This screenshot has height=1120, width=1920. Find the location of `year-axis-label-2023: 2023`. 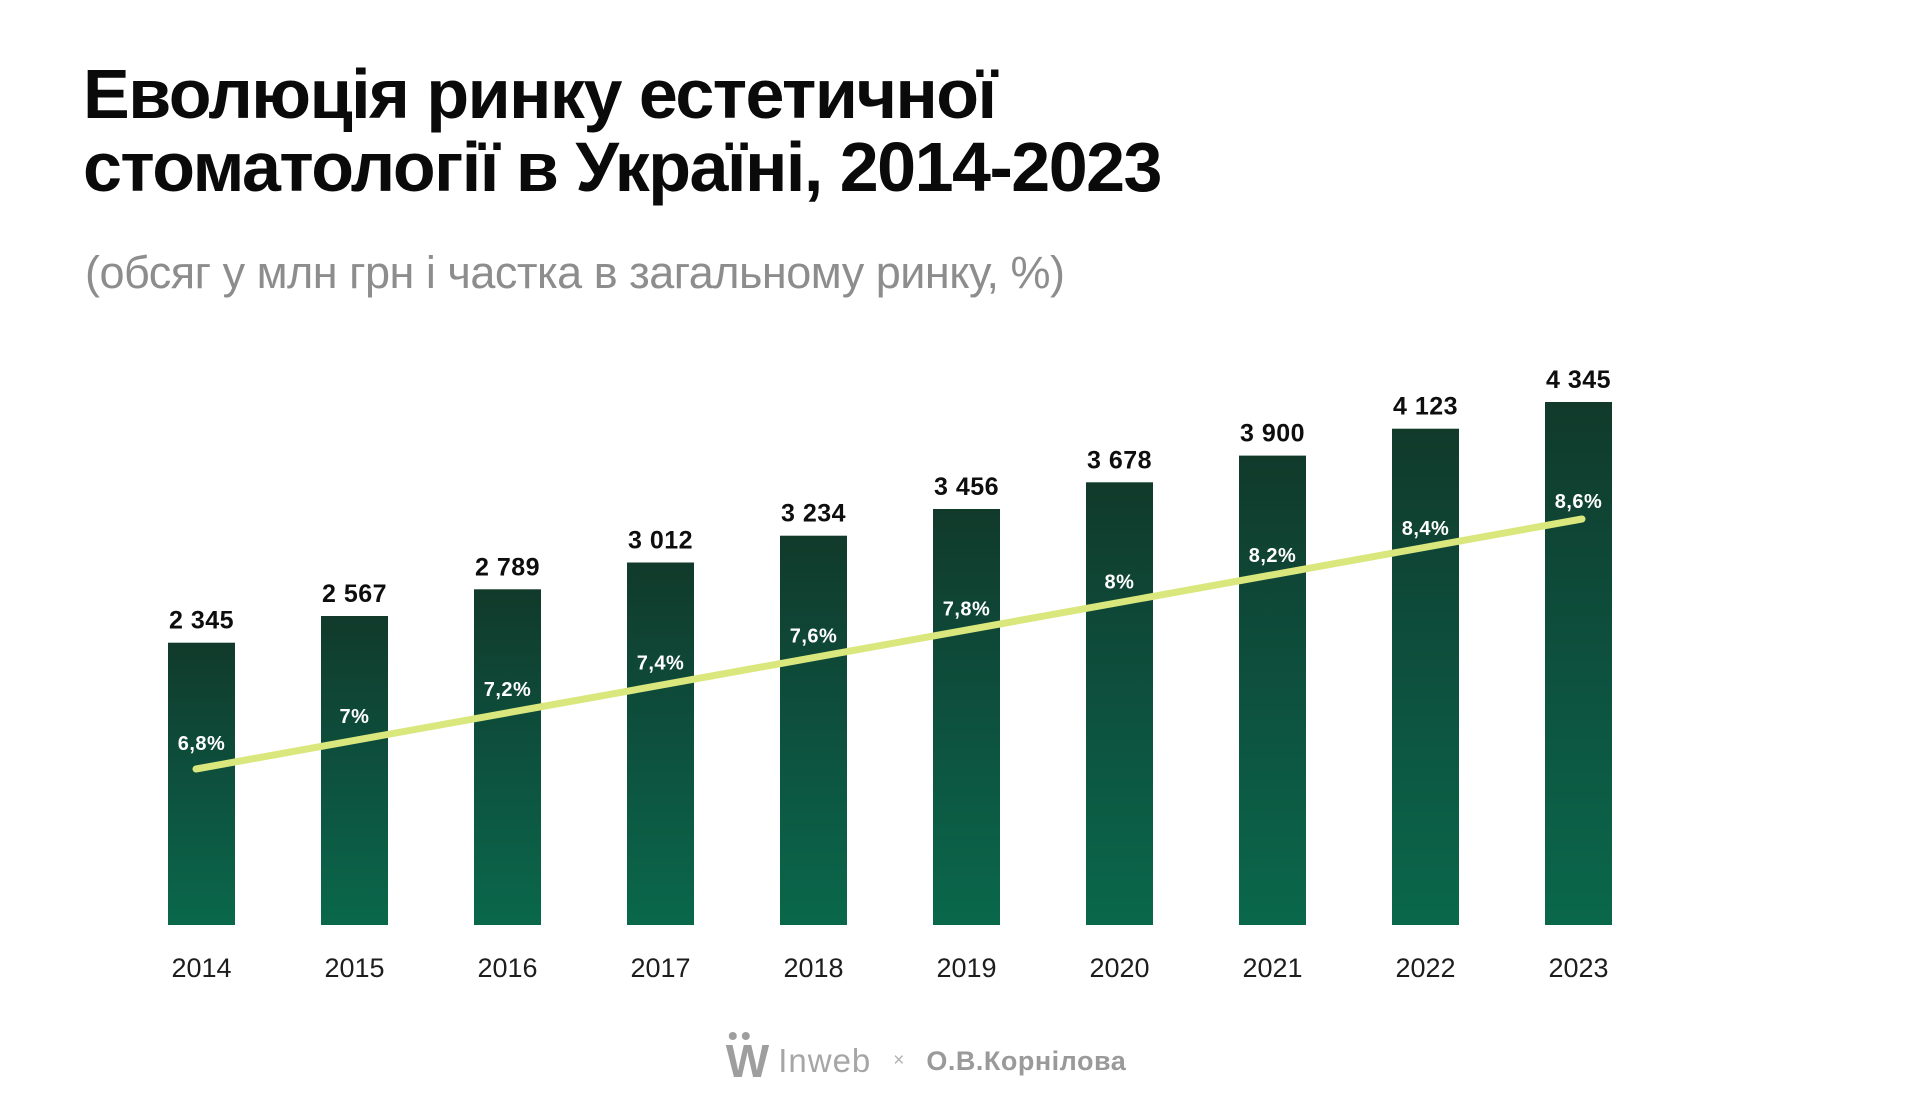

year-axis-label-2023: 2023 is located at coordinates (1578, 968).